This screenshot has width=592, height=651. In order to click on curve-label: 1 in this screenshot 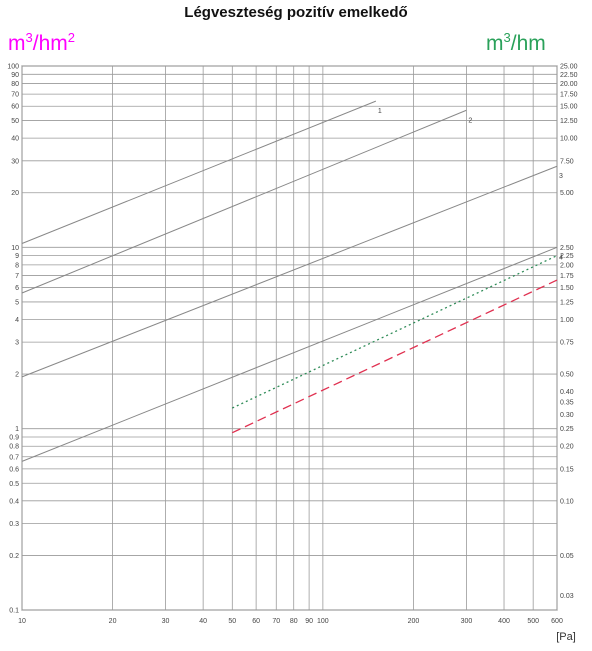, I will do `click(380, 111)`.